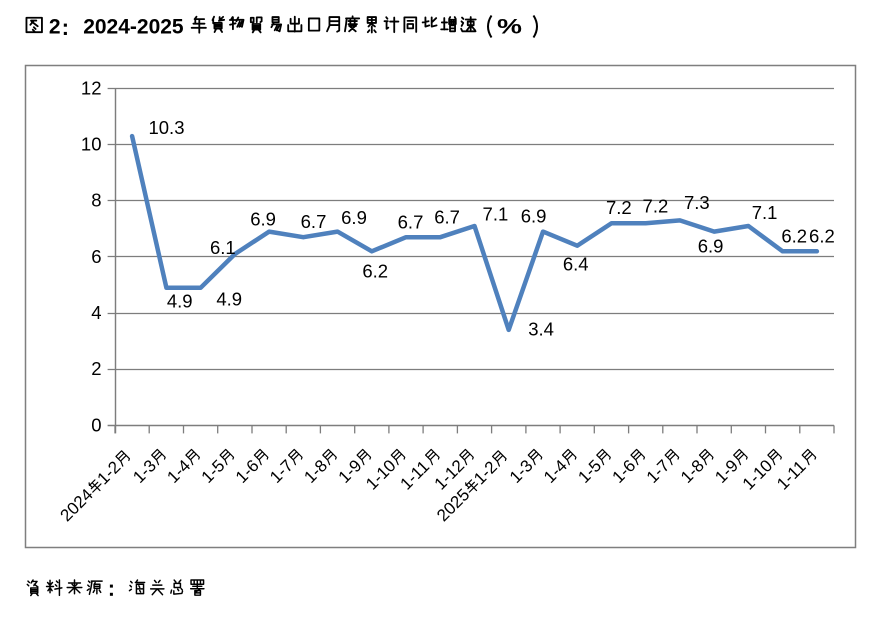  I want to click on svg-text: 12, so click(91, 87).